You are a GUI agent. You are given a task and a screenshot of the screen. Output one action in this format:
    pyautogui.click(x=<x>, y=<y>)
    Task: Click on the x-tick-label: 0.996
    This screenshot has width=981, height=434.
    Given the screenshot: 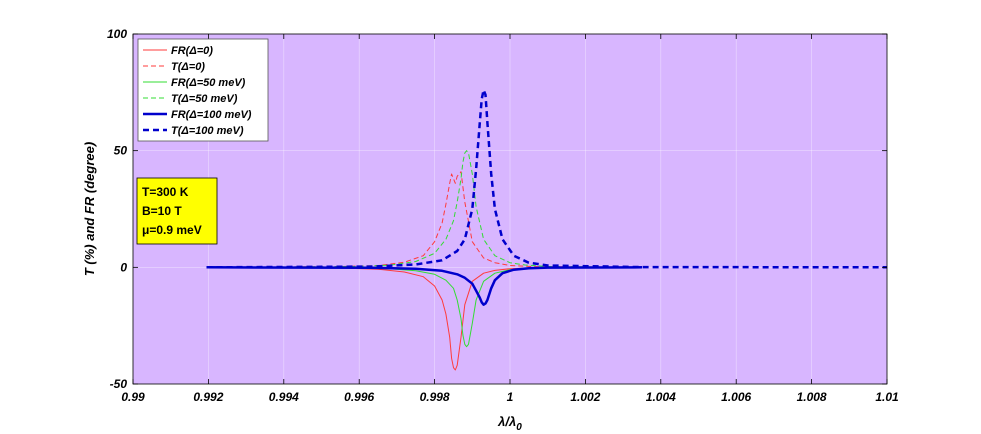 What is the action you would take?
    pyautogui.click(x=359, y=397)
    